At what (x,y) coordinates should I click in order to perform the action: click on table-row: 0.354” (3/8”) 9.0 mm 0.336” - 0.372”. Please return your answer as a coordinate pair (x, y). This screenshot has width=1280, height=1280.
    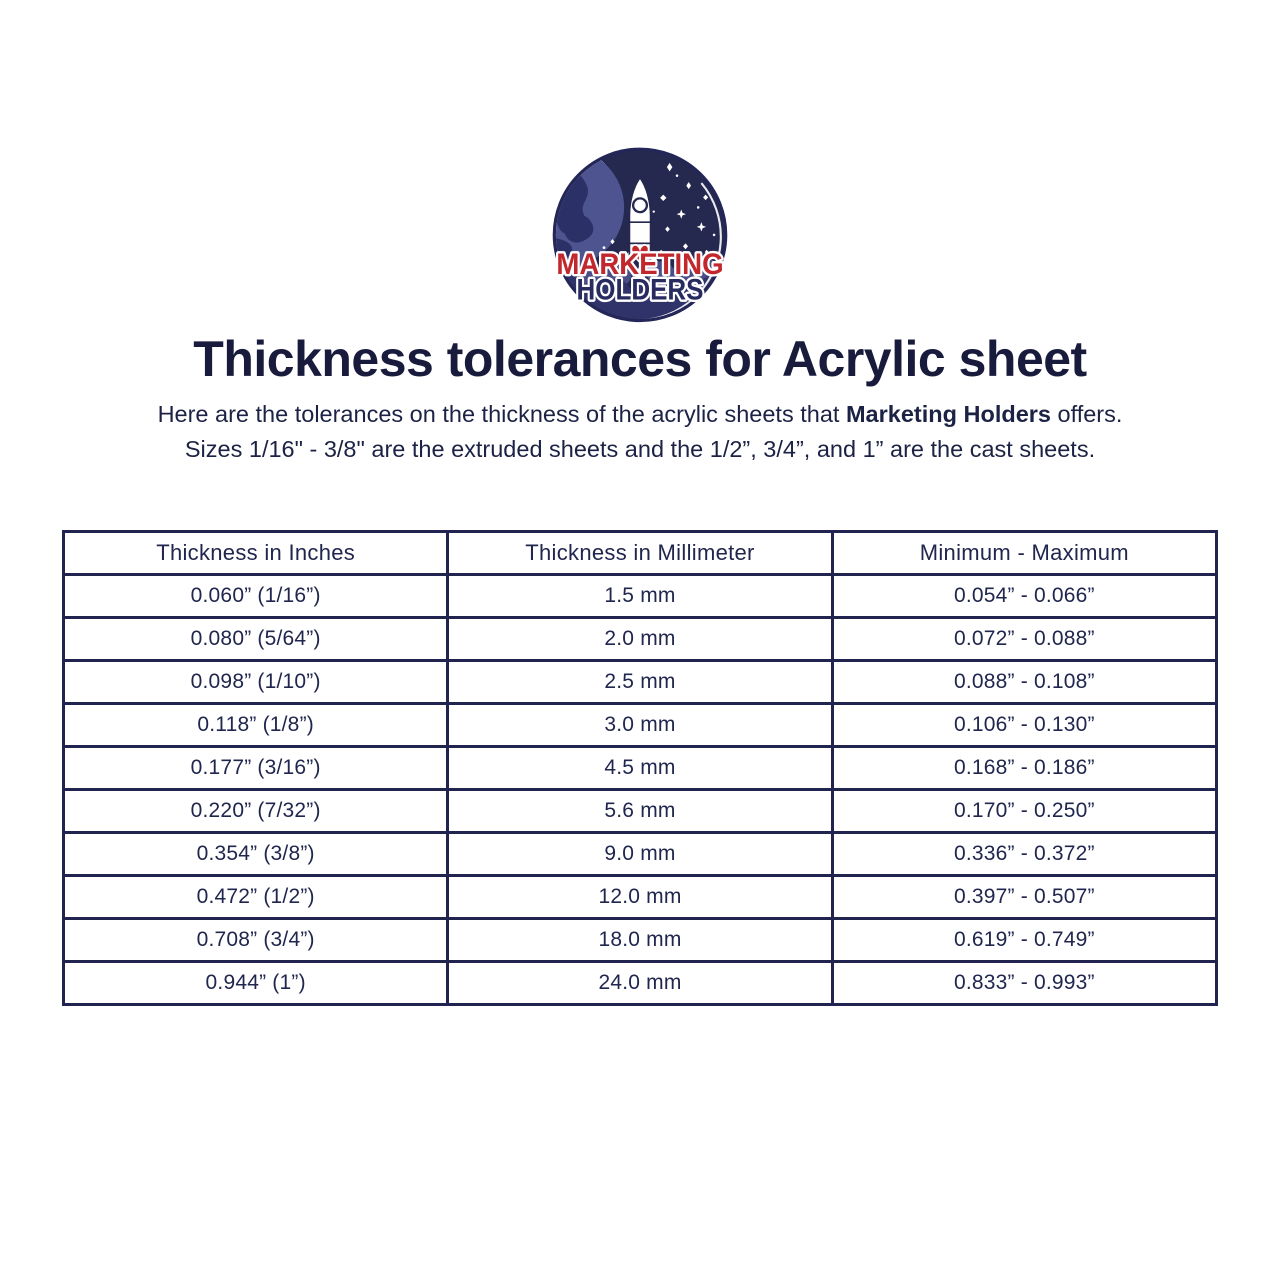
    Looking at the image, I should click on (640, 854).